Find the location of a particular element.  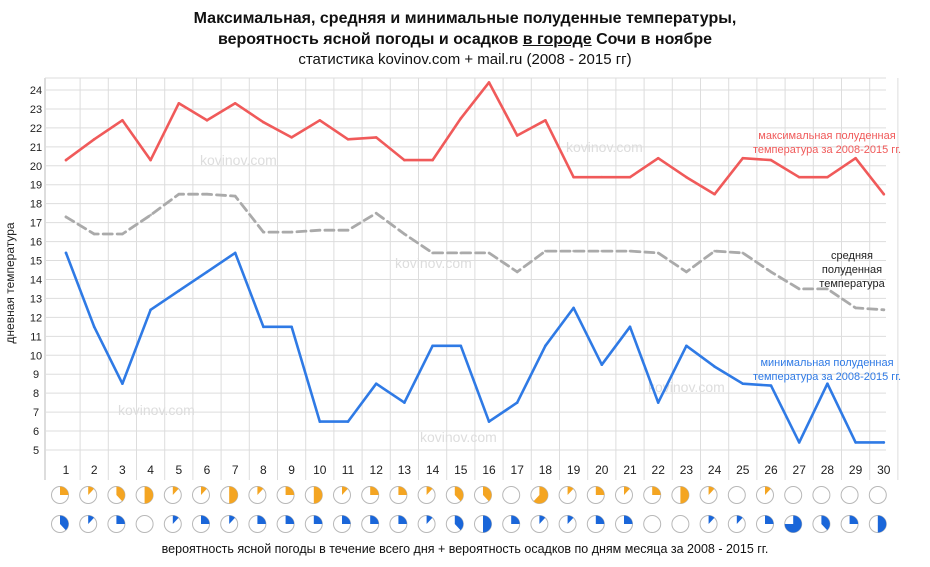

series-label-max: температура за 2008-2015 гг. is located at coordinates (827, 150).